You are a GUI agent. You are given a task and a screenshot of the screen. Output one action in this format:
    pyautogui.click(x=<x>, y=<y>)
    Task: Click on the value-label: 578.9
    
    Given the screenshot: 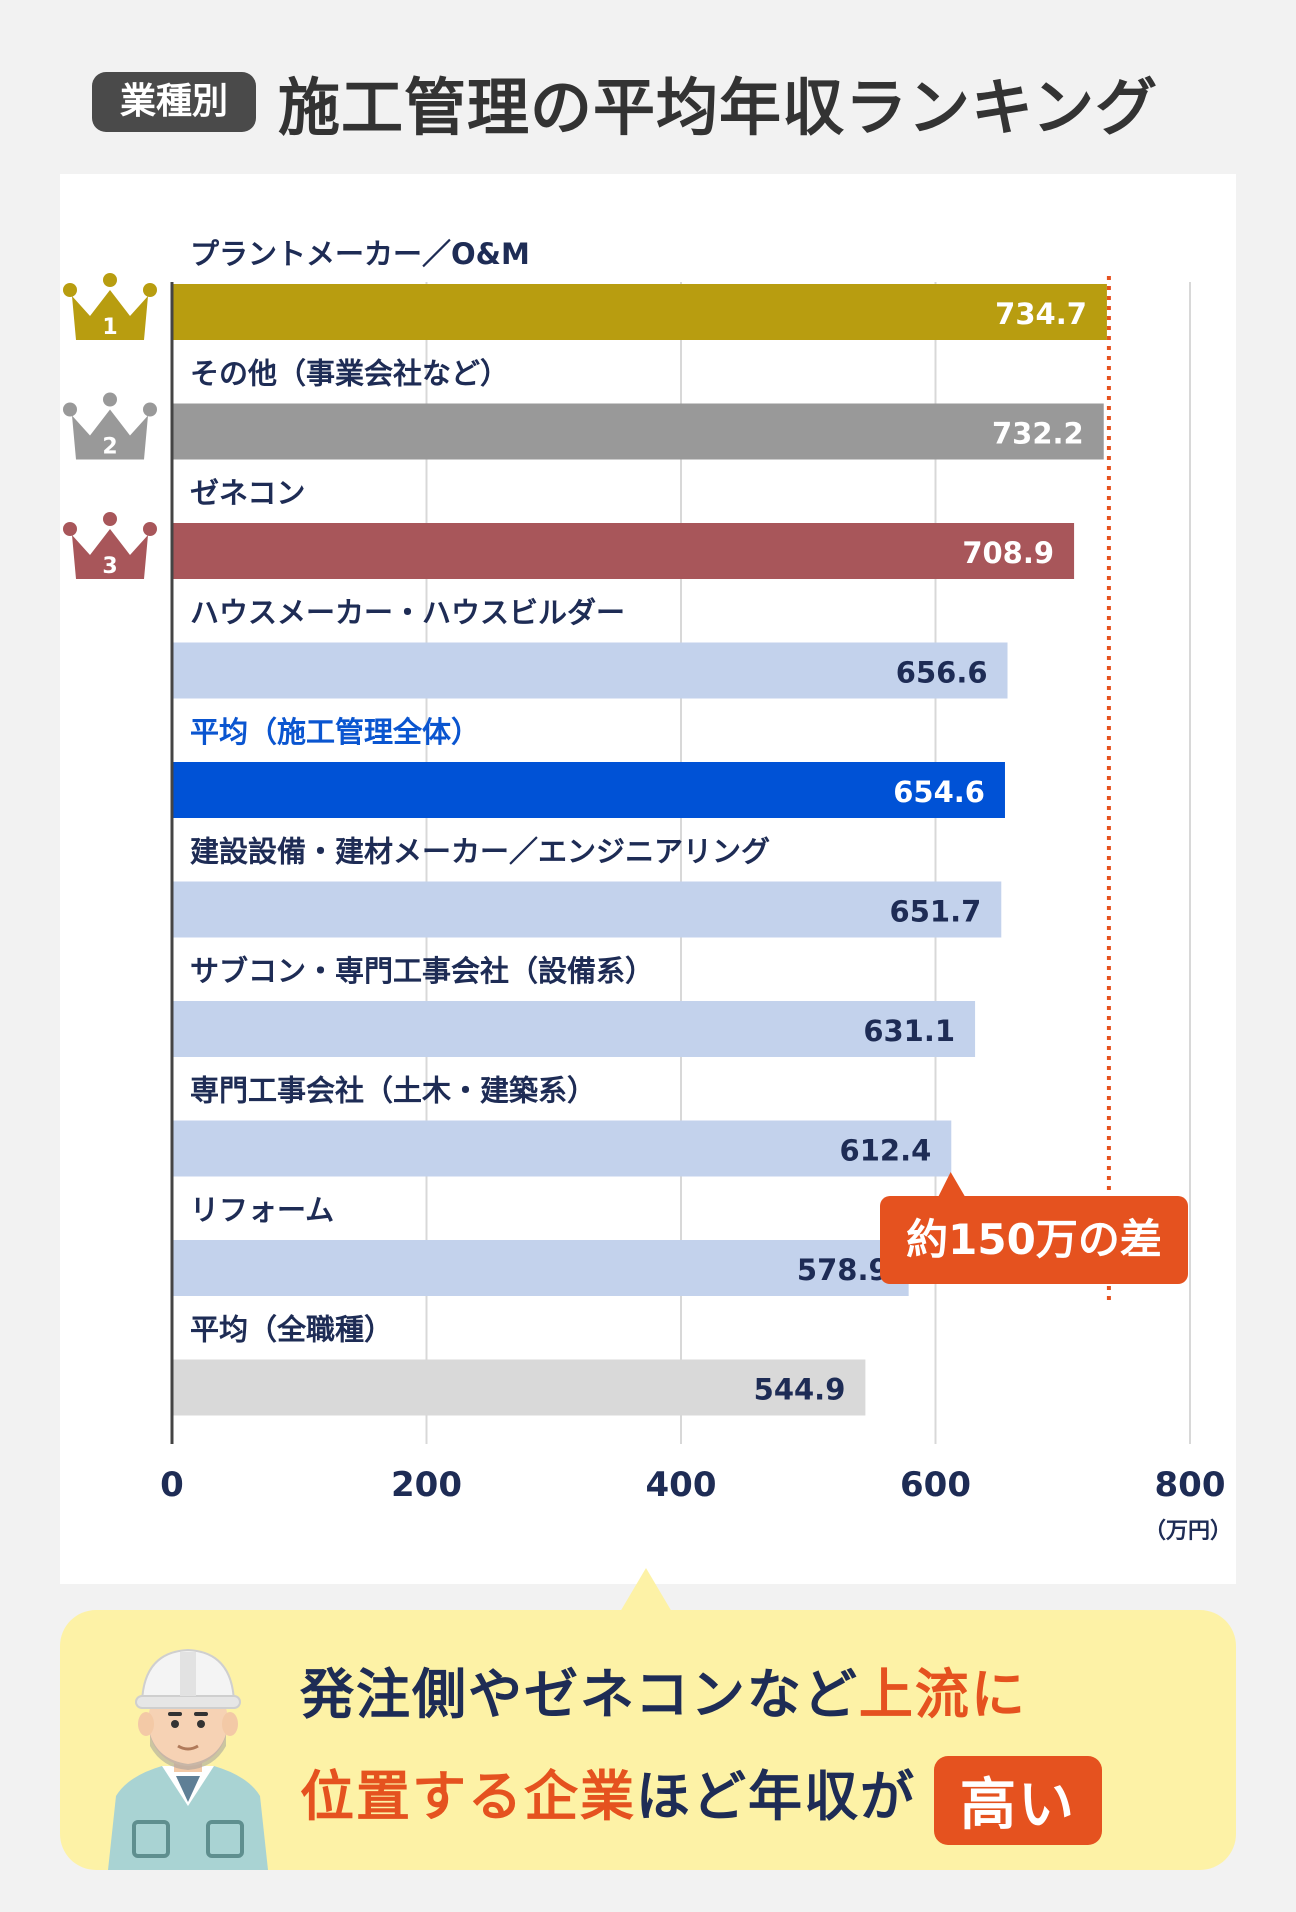 What is the action you would take?
    pyautogui.click(x=843, y=1270)
    